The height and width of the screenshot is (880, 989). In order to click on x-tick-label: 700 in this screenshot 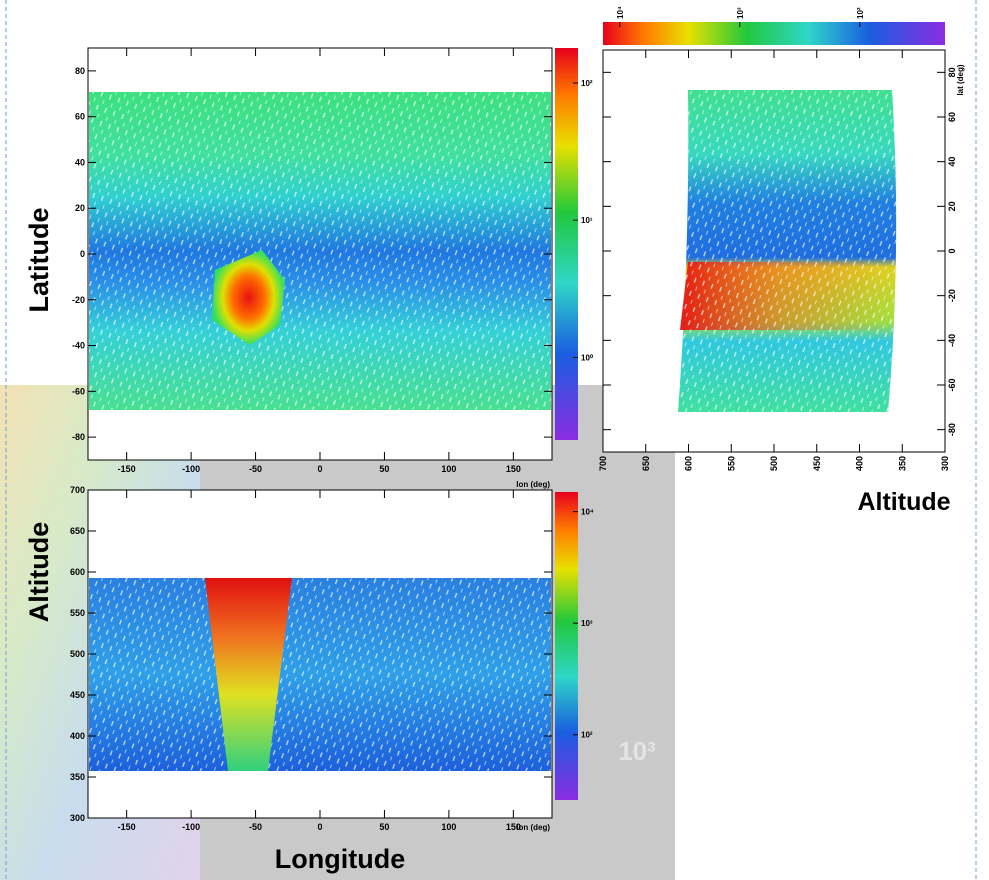, I will do `click(603, 463)`.